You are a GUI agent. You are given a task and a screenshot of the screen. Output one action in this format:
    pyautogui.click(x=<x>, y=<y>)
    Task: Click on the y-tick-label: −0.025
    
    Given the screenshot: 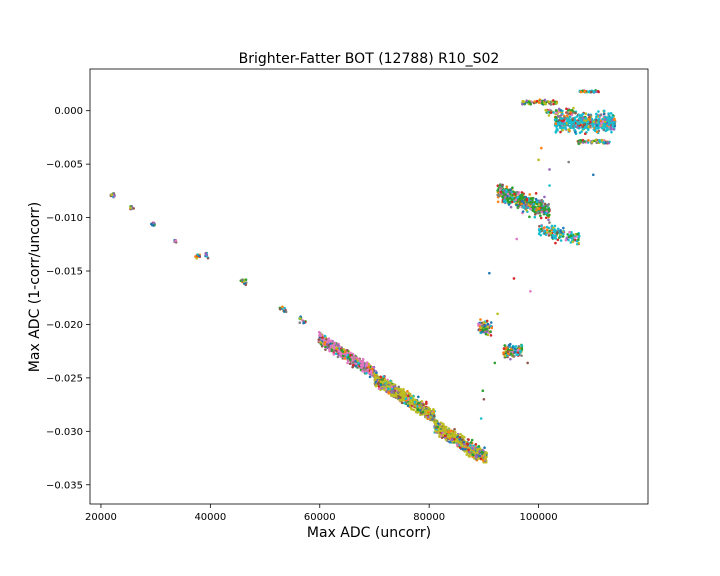 What is the action you would take?
    pyautogui.click(x=64, y=378)
    